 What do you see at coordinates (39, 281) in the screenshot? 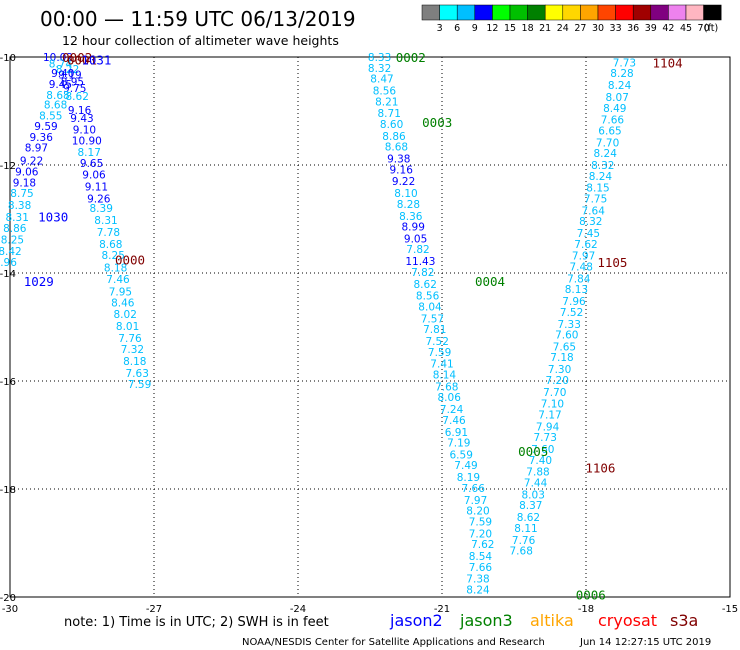
I see `time-label: 1029` at bounding box center [39, 281].